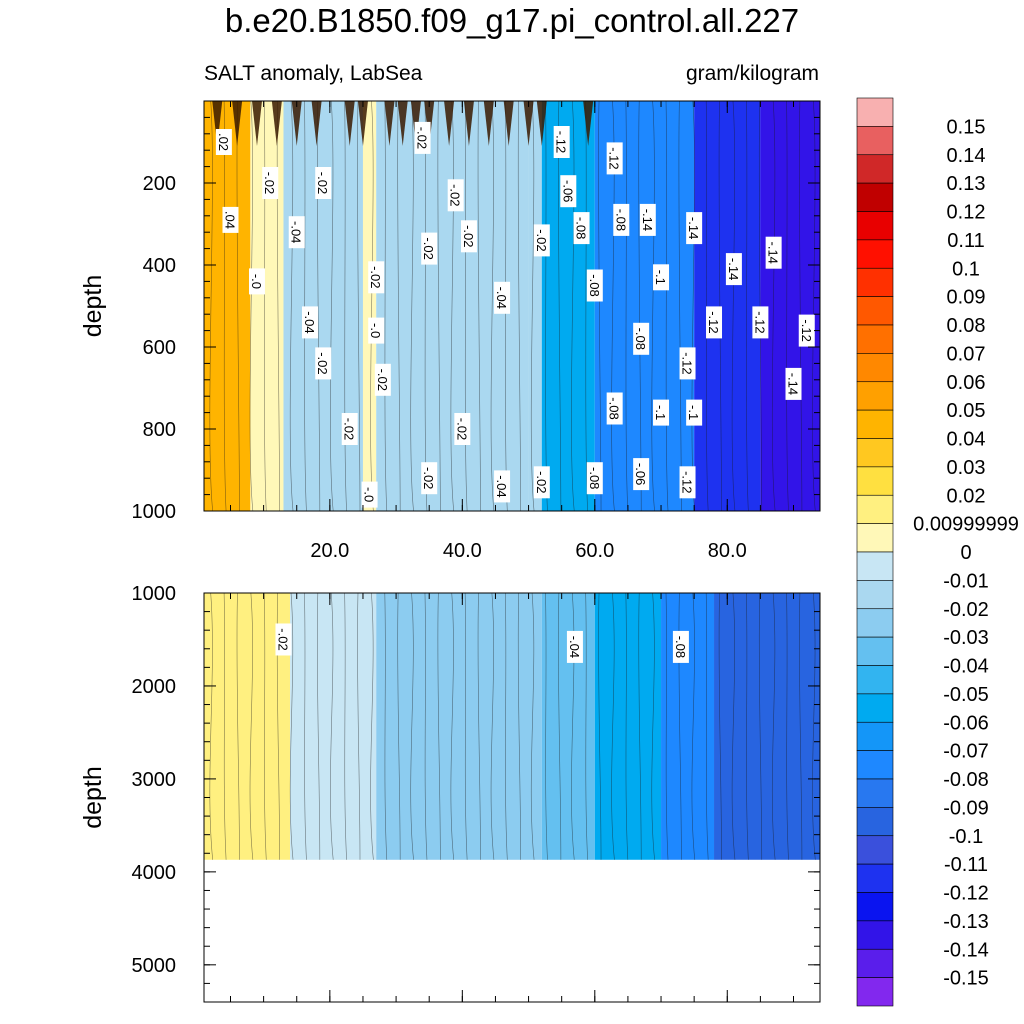 The height and width of the screenshot is (1024, 1024). I want to click on y-tick-label: 200, so click(159, 184).